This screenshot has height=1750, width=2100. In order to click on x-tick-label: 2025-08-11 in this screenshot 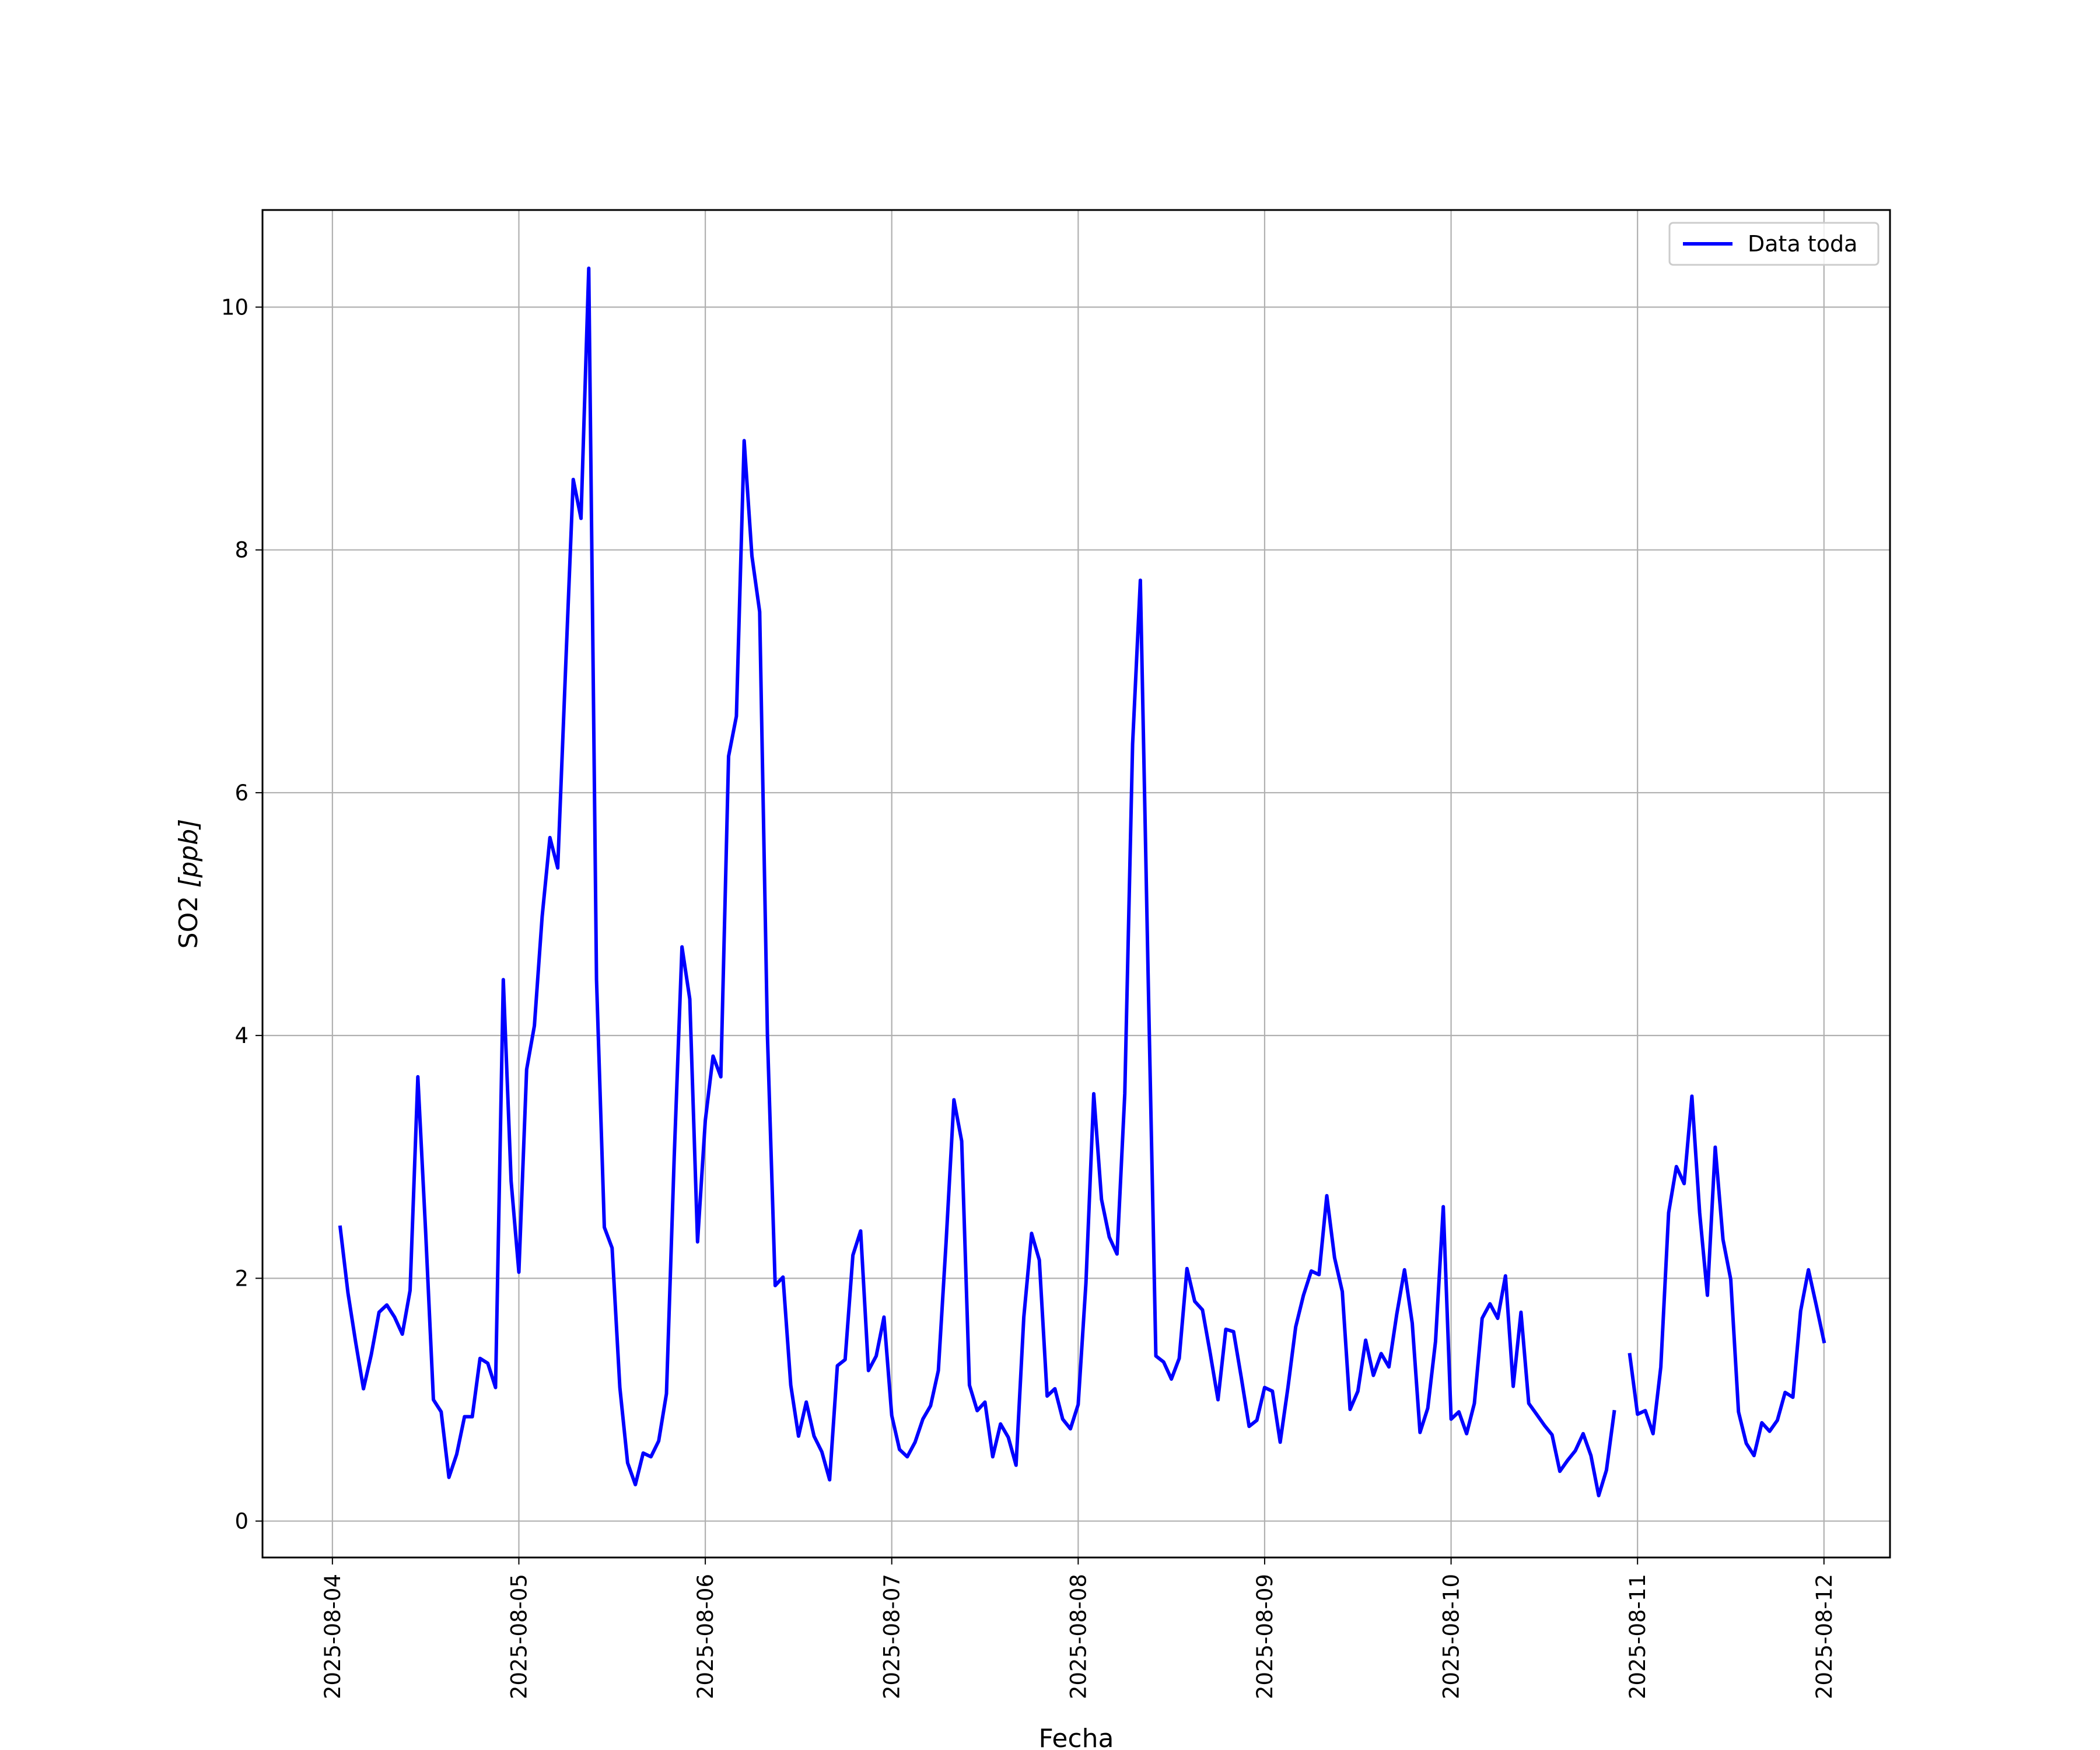, I will do `click(1637, 1636)`.